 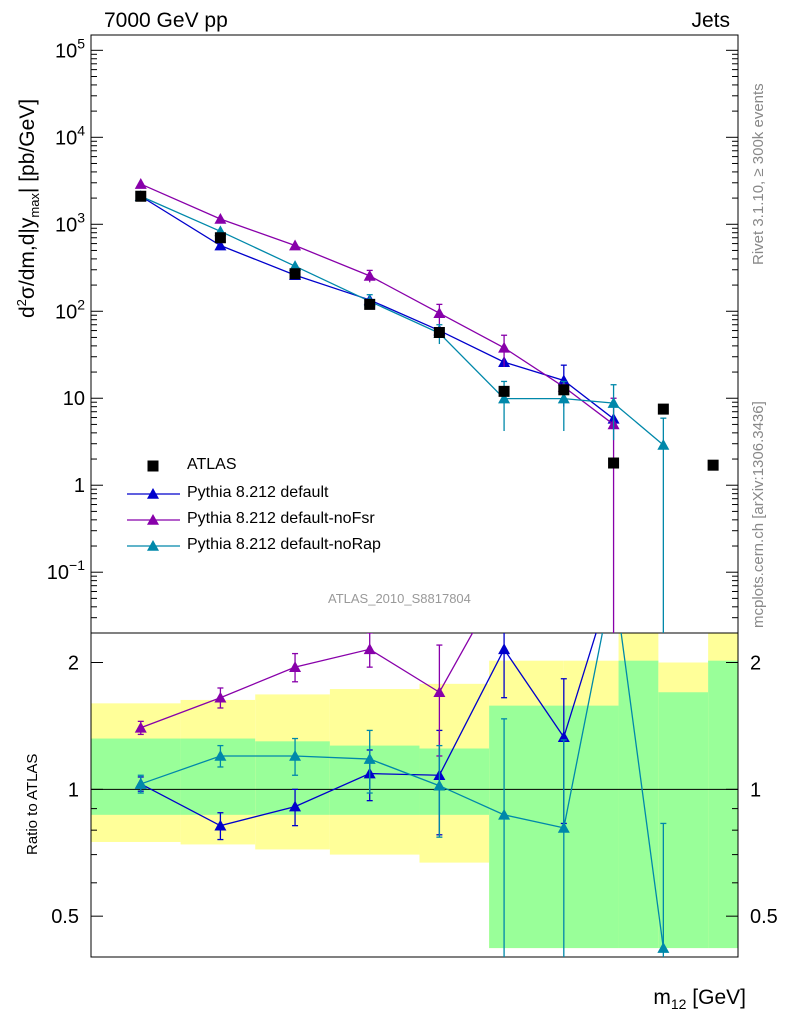 I want to click on y-tick-label: 10², so click(x=70, y=309).